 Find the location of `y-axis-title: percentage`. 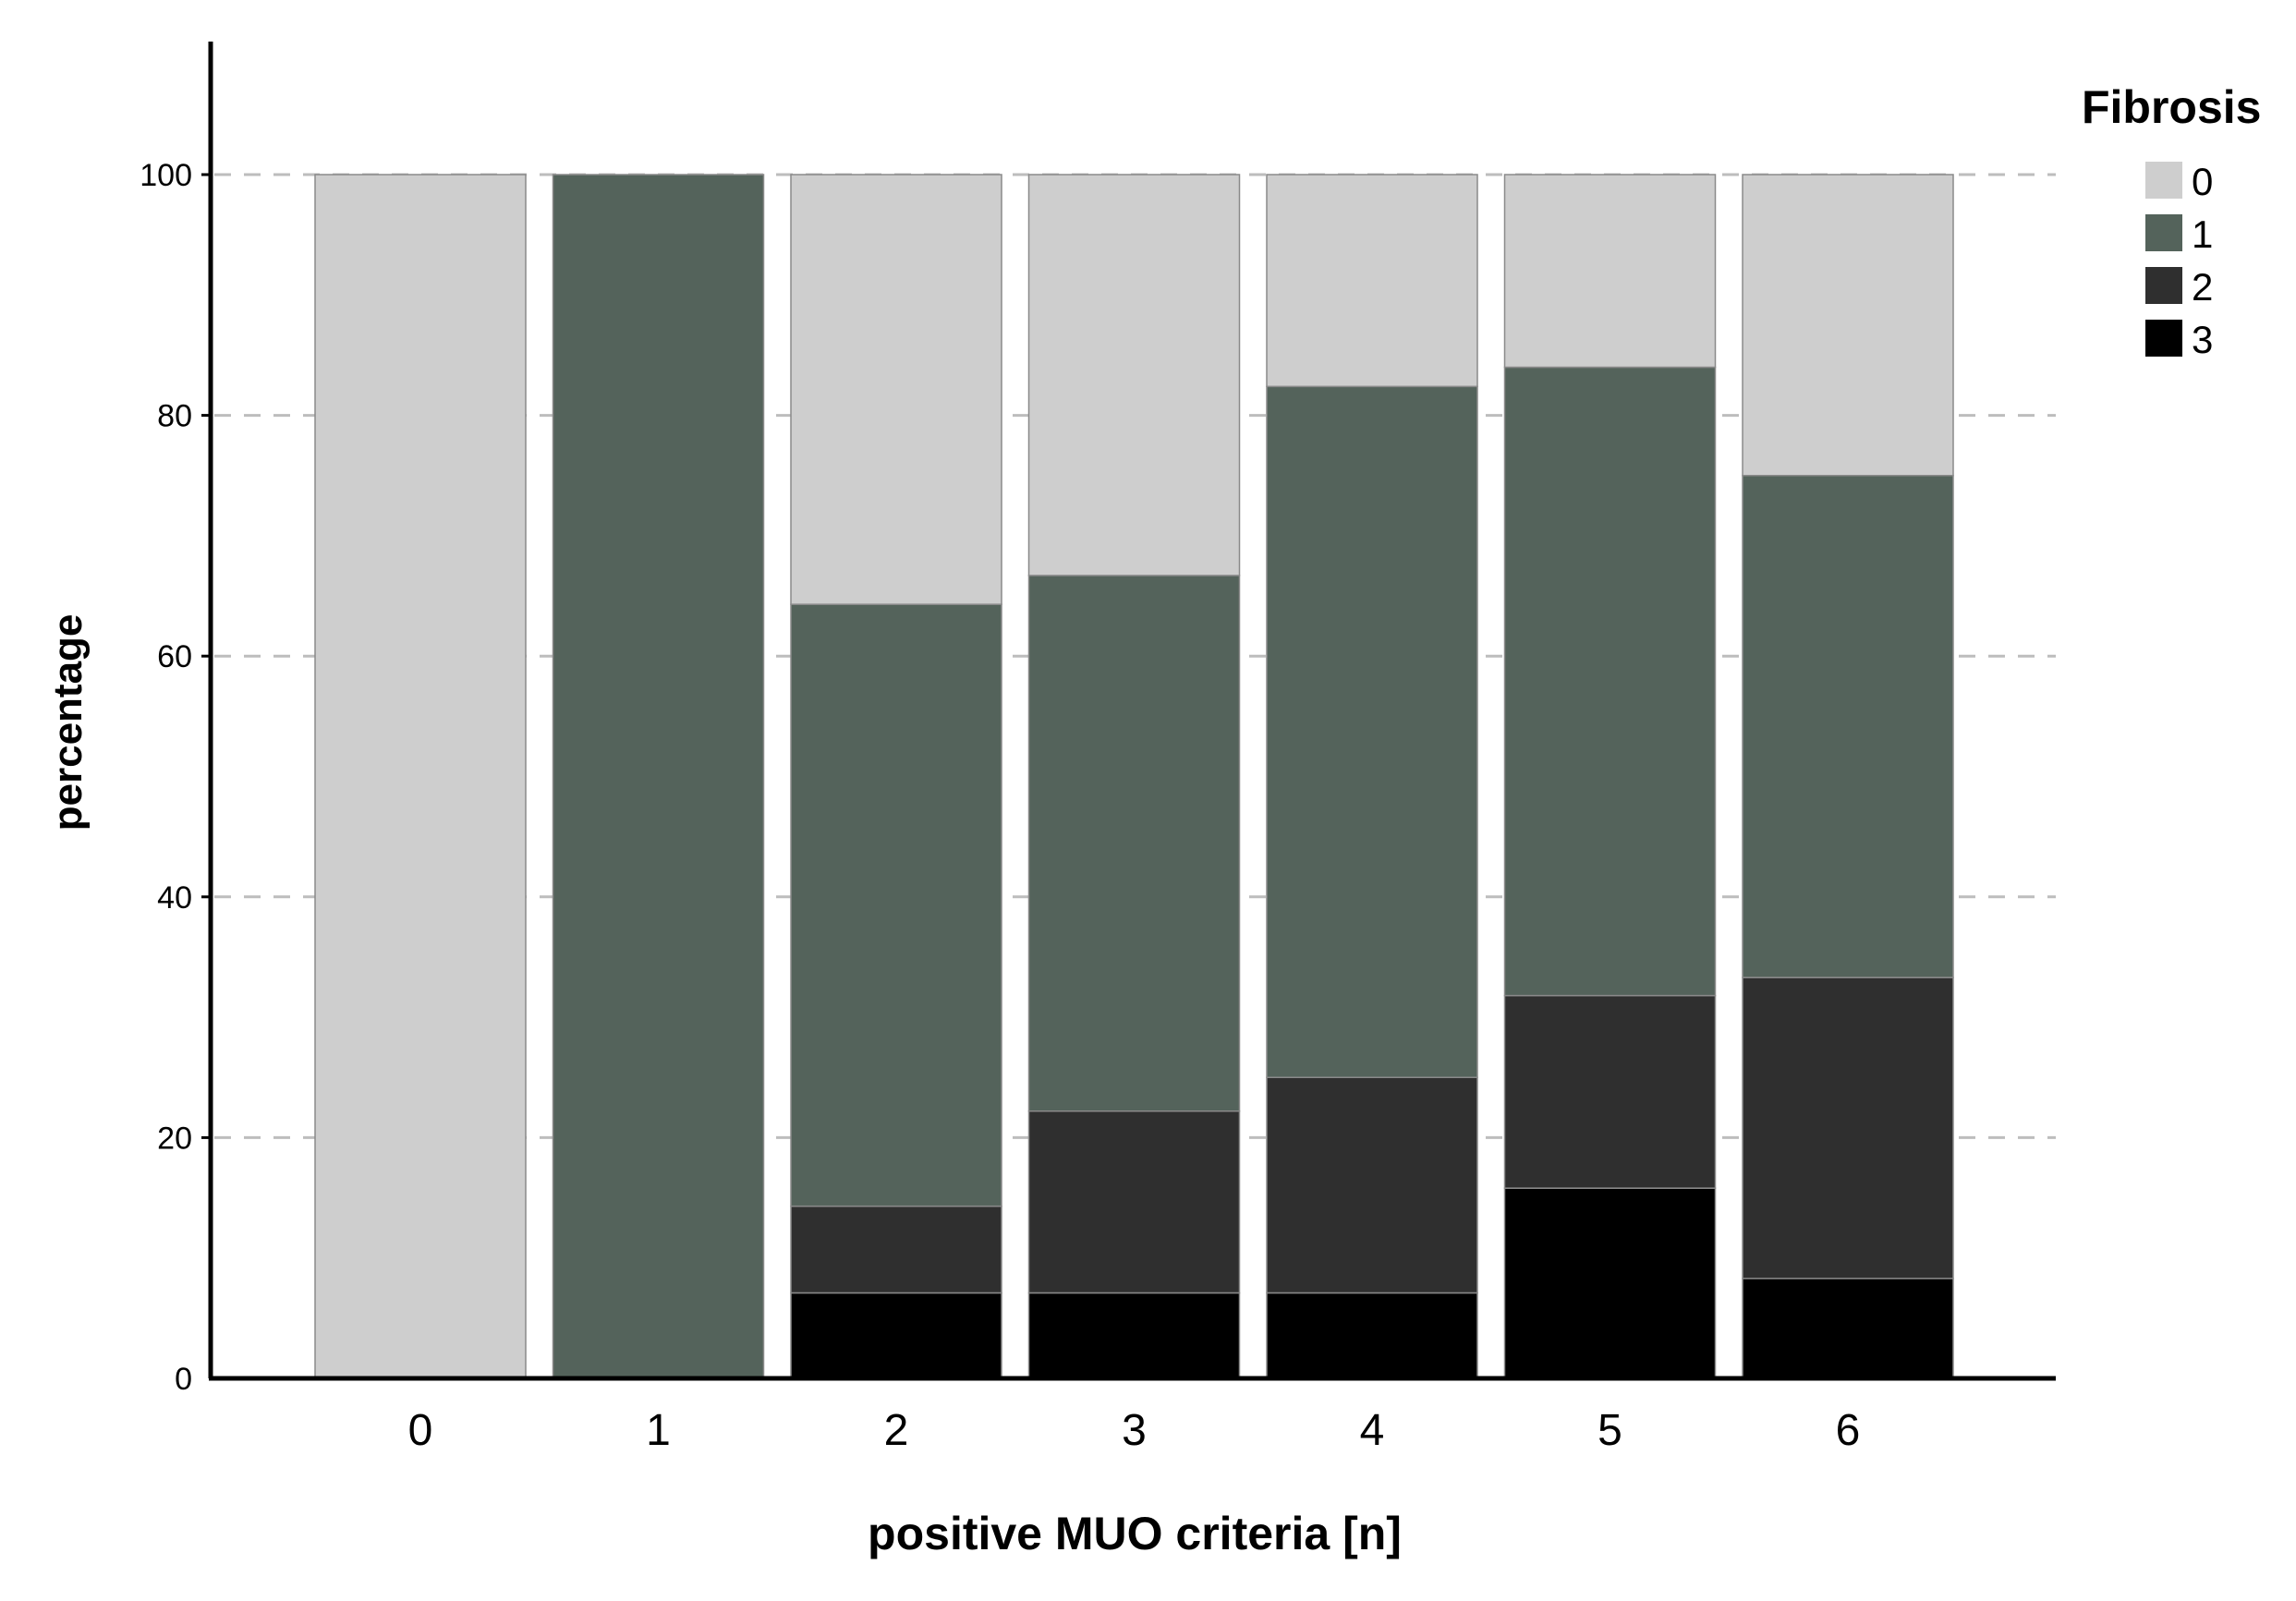

y-axis-title: percentage is located at coordinates (68, 722).